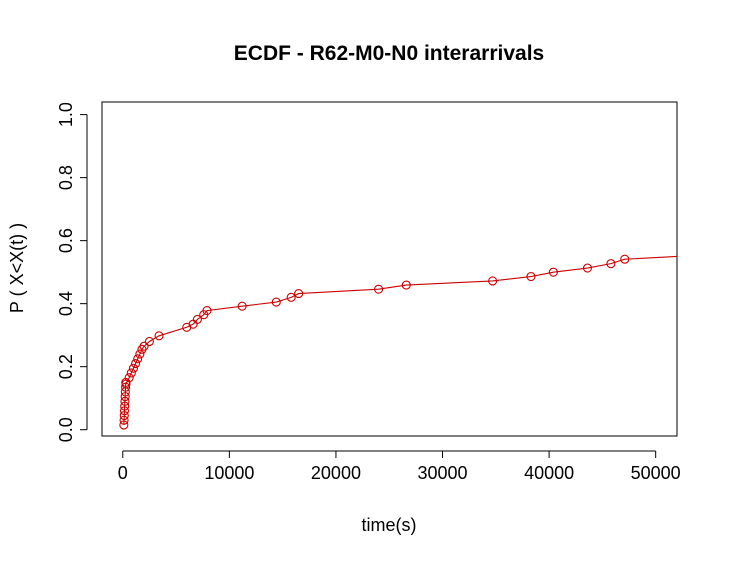  Describe the element at coordinates (123, 473) in the screenshot. I see `x-tick-label: 0` at that location.